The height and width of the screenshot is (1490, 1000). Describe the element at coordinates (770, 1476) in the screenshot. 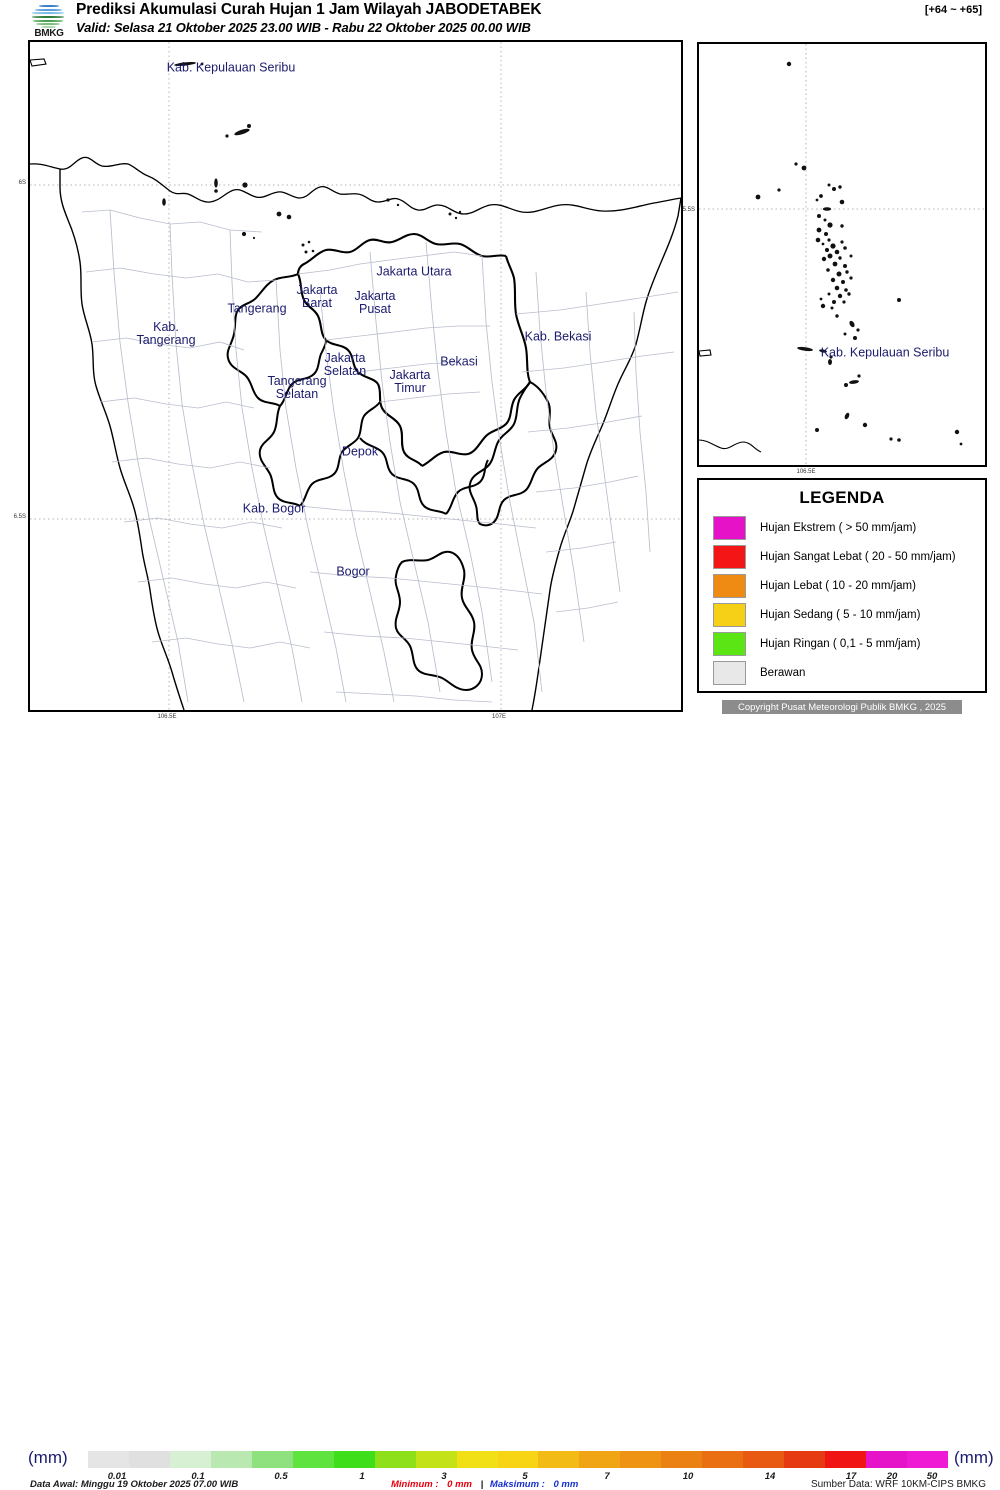

I see `colorbar-tick-14: 14` at that location.